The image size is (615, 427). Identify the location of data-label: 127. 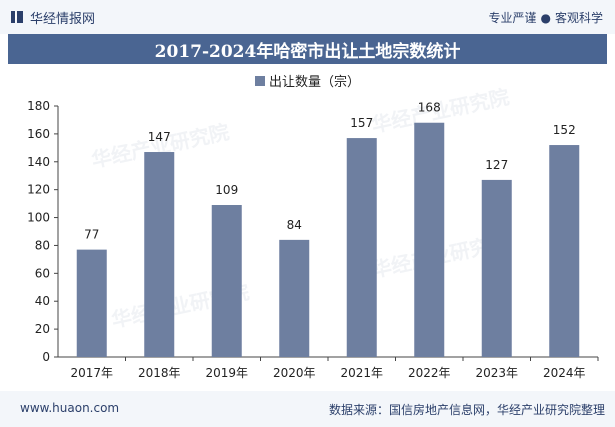
(496, 165).